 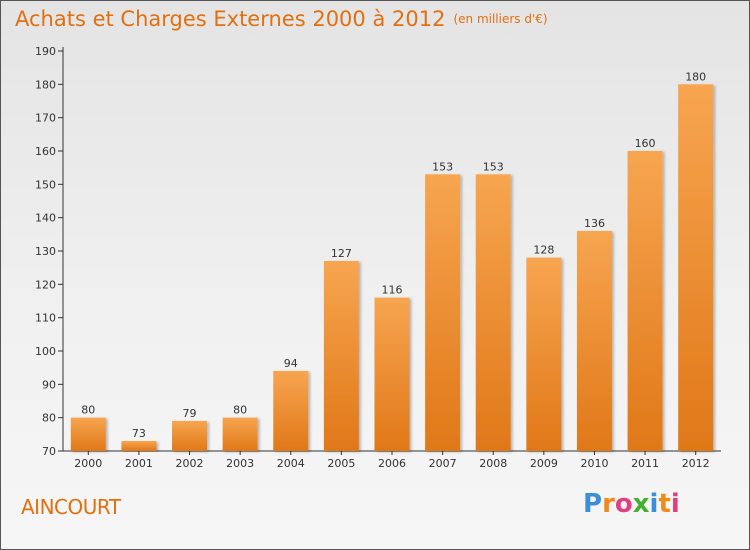 What do you see at coordinates (190, 413) in the screenshot?
I see `value-label-2002: 79` at bounding box center [190, 413].